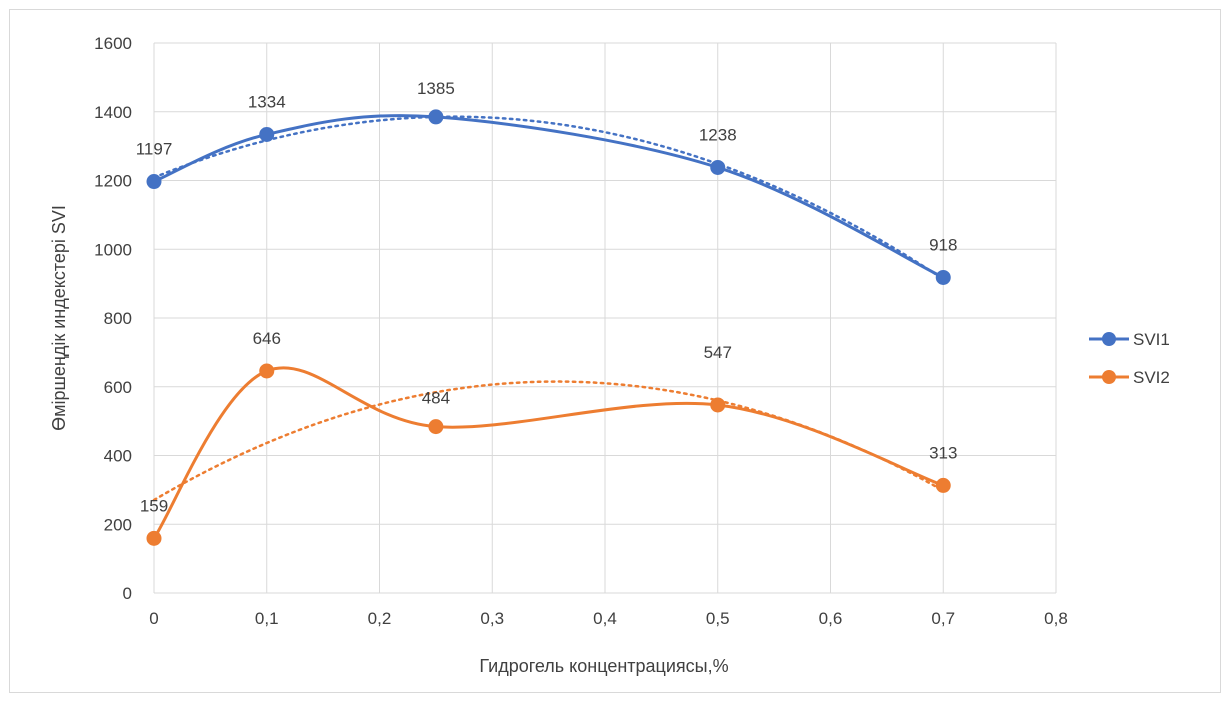 The image size is (1231, 702). What do you see at coordinates (113, 112) in the screenshot?
I see `y-tick-label: 1400` at bounding box center [113, 112].